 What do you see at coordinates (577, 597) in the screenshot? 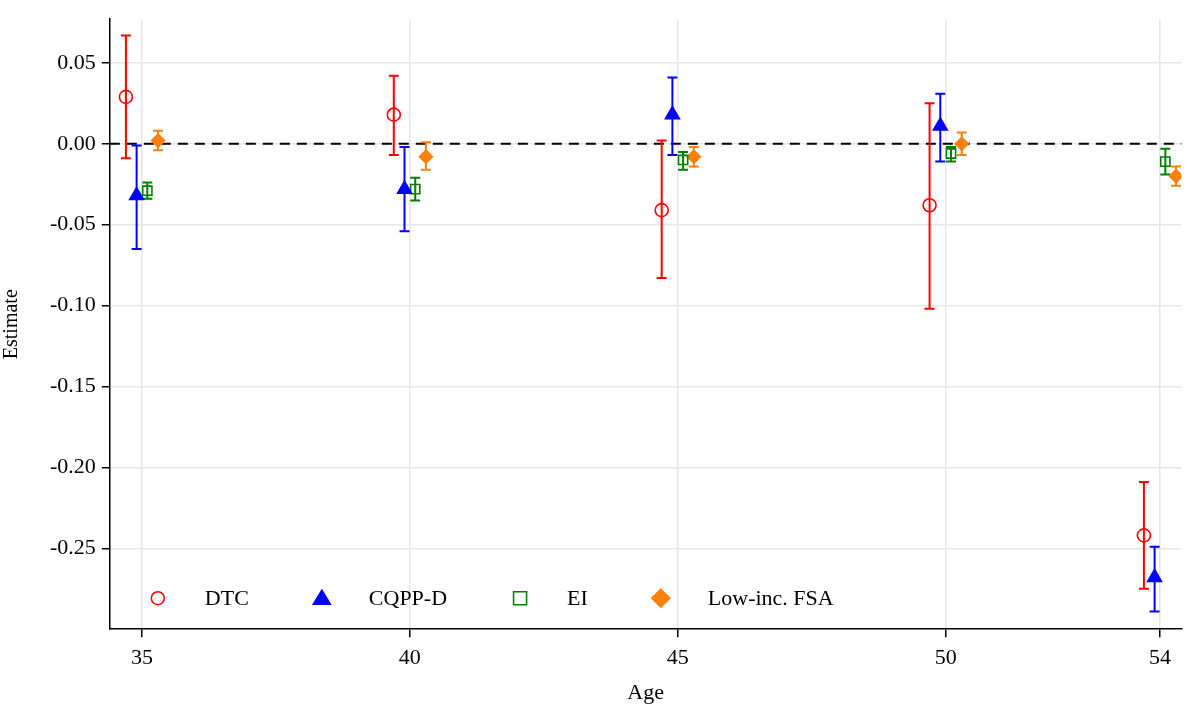
I see `legend-label: EI` at bounding box center [577, 597].